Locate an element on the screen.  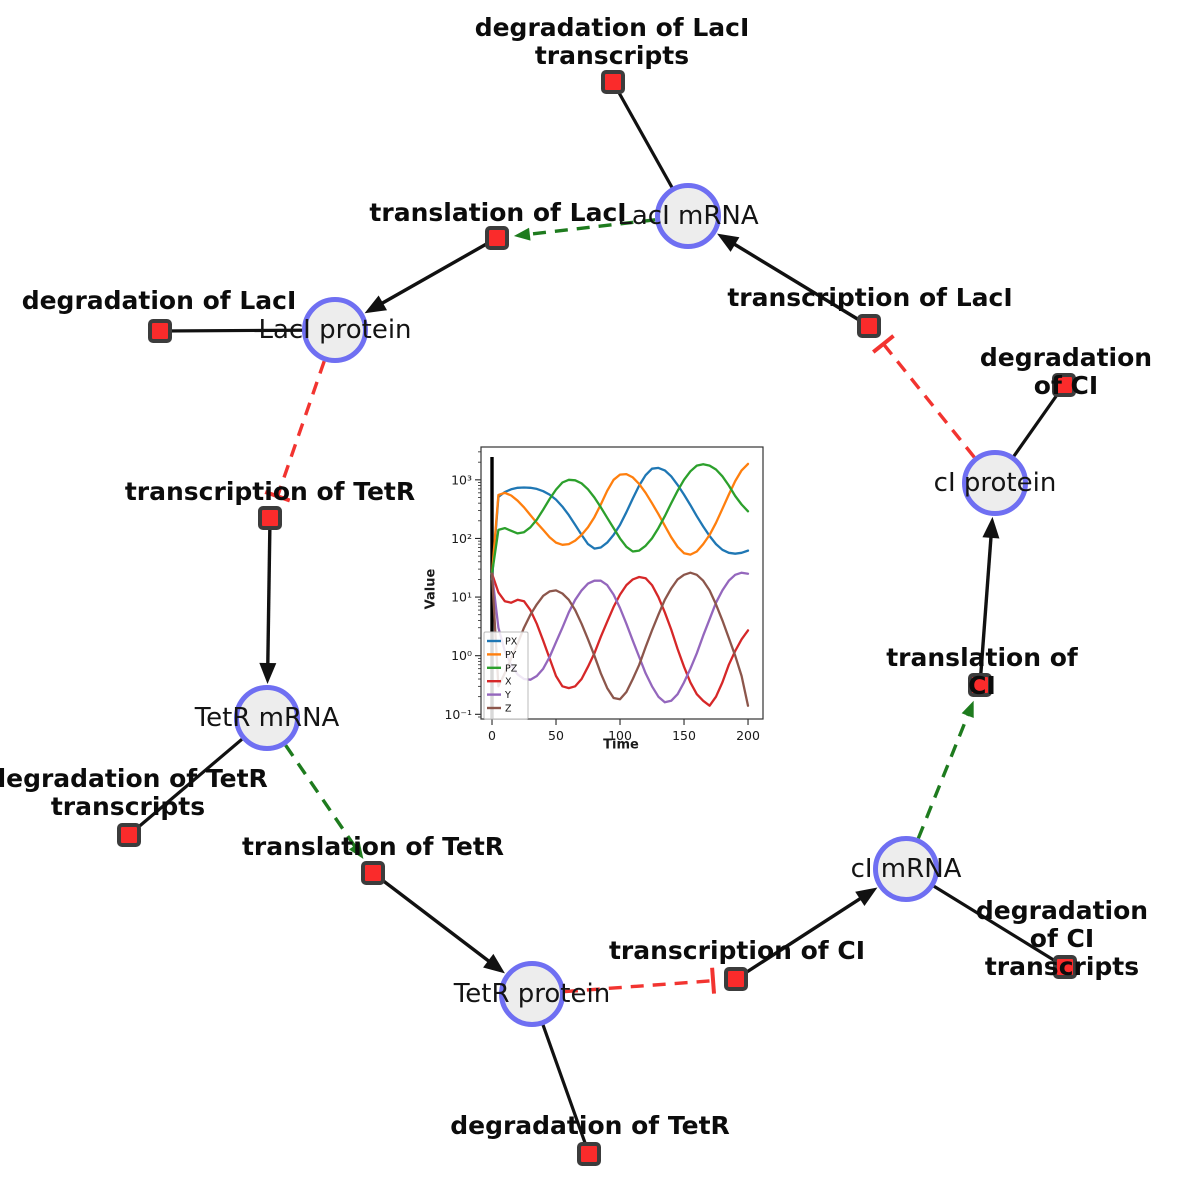
chart-xlabel: Time is located at coordinates (621, 745).